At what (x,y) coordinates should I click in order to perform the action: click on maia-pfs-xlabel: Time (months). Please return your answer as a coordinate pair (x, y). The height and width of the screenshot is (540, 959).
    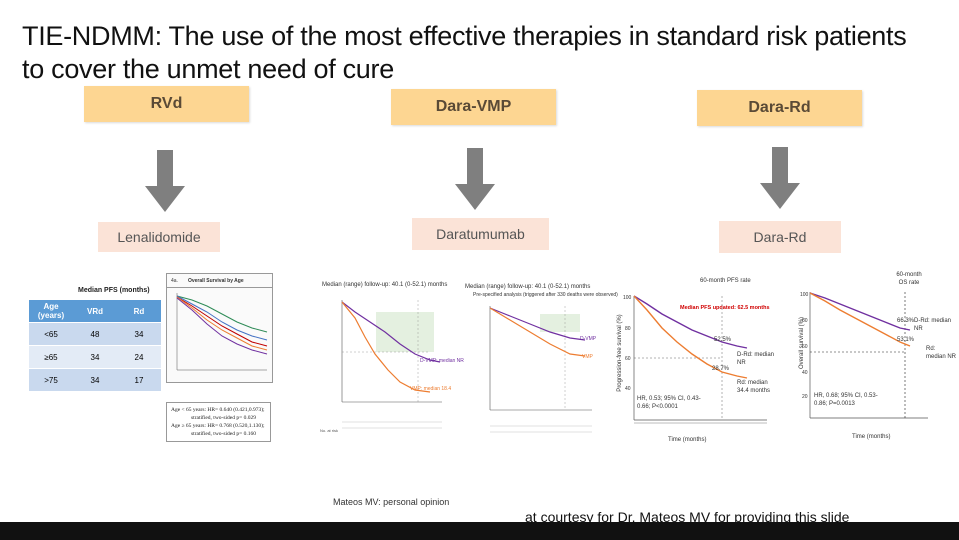
    Looking at the image, I should click on (687, 440).